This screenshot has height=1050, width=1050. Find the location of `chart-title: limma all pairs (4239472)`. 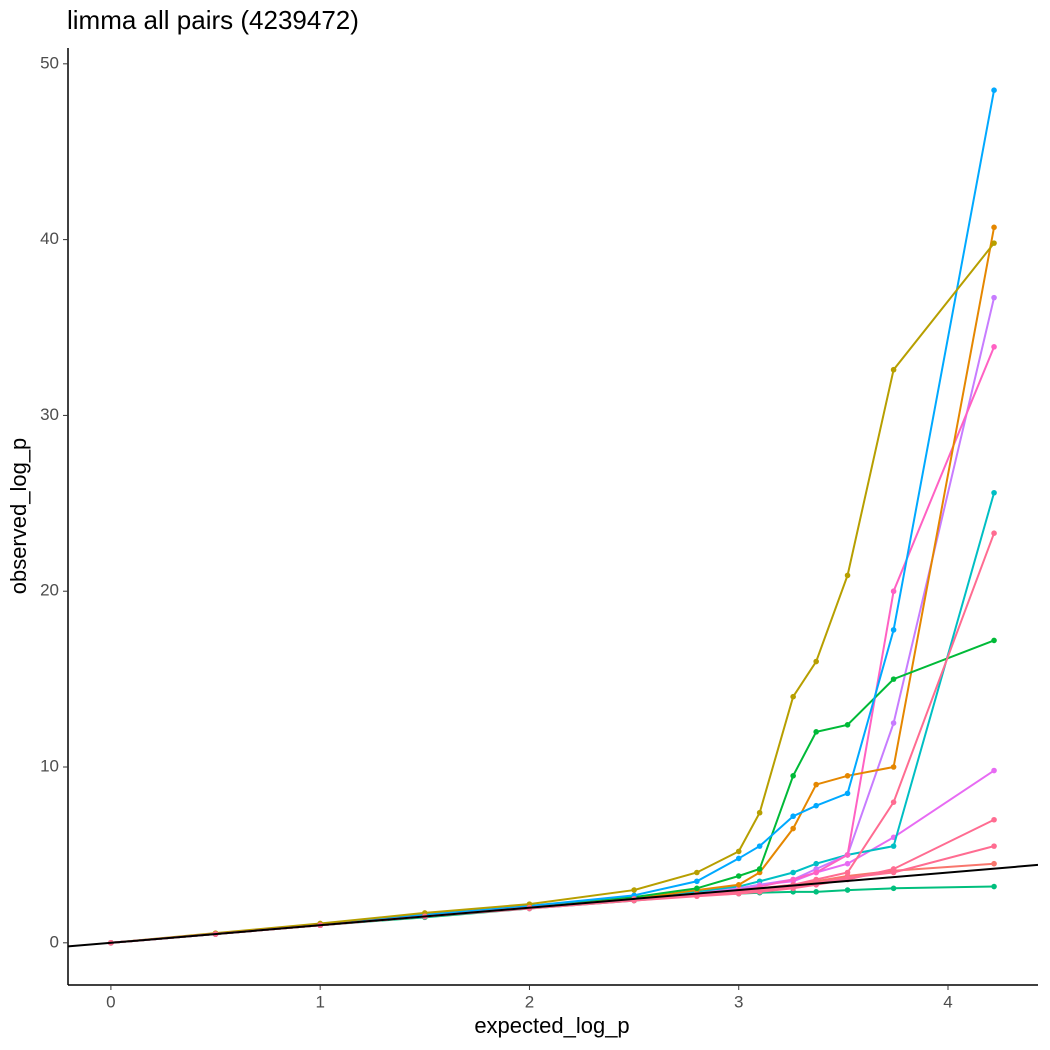

chart-title: limma all pairs (4239472) is located at coordinates (213, 20).